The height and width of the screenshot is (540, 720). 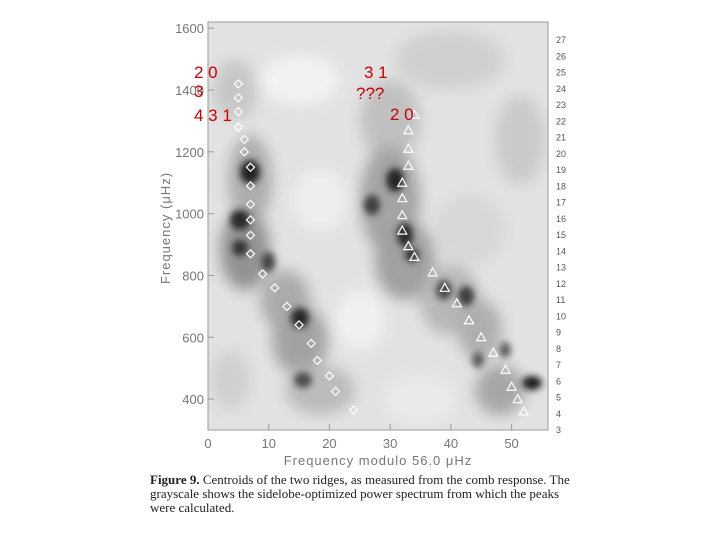 What do you see at coordinates (561, 154) in the screenshot?
I see `right-tick-label: 20` at bounding box center [561, 154].